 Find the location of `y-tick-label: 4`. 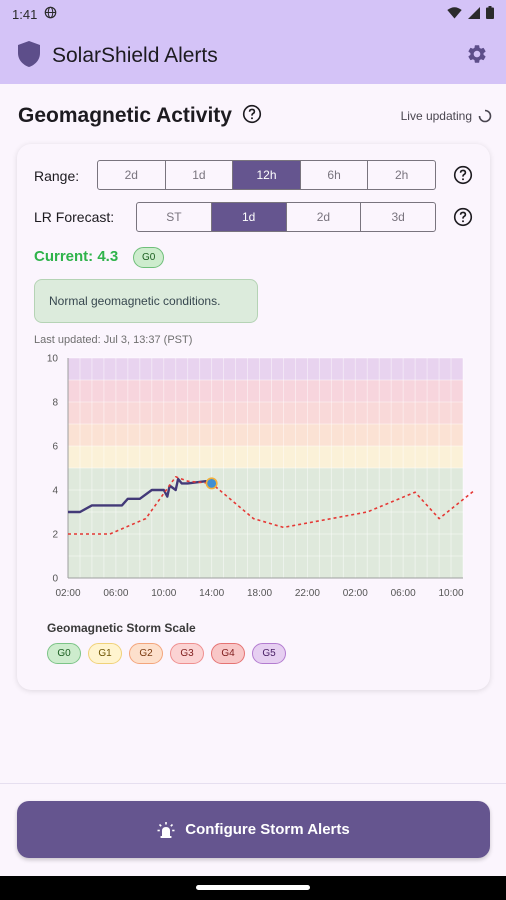

y-tick-label: 4 is located at coordinates (55, 491).